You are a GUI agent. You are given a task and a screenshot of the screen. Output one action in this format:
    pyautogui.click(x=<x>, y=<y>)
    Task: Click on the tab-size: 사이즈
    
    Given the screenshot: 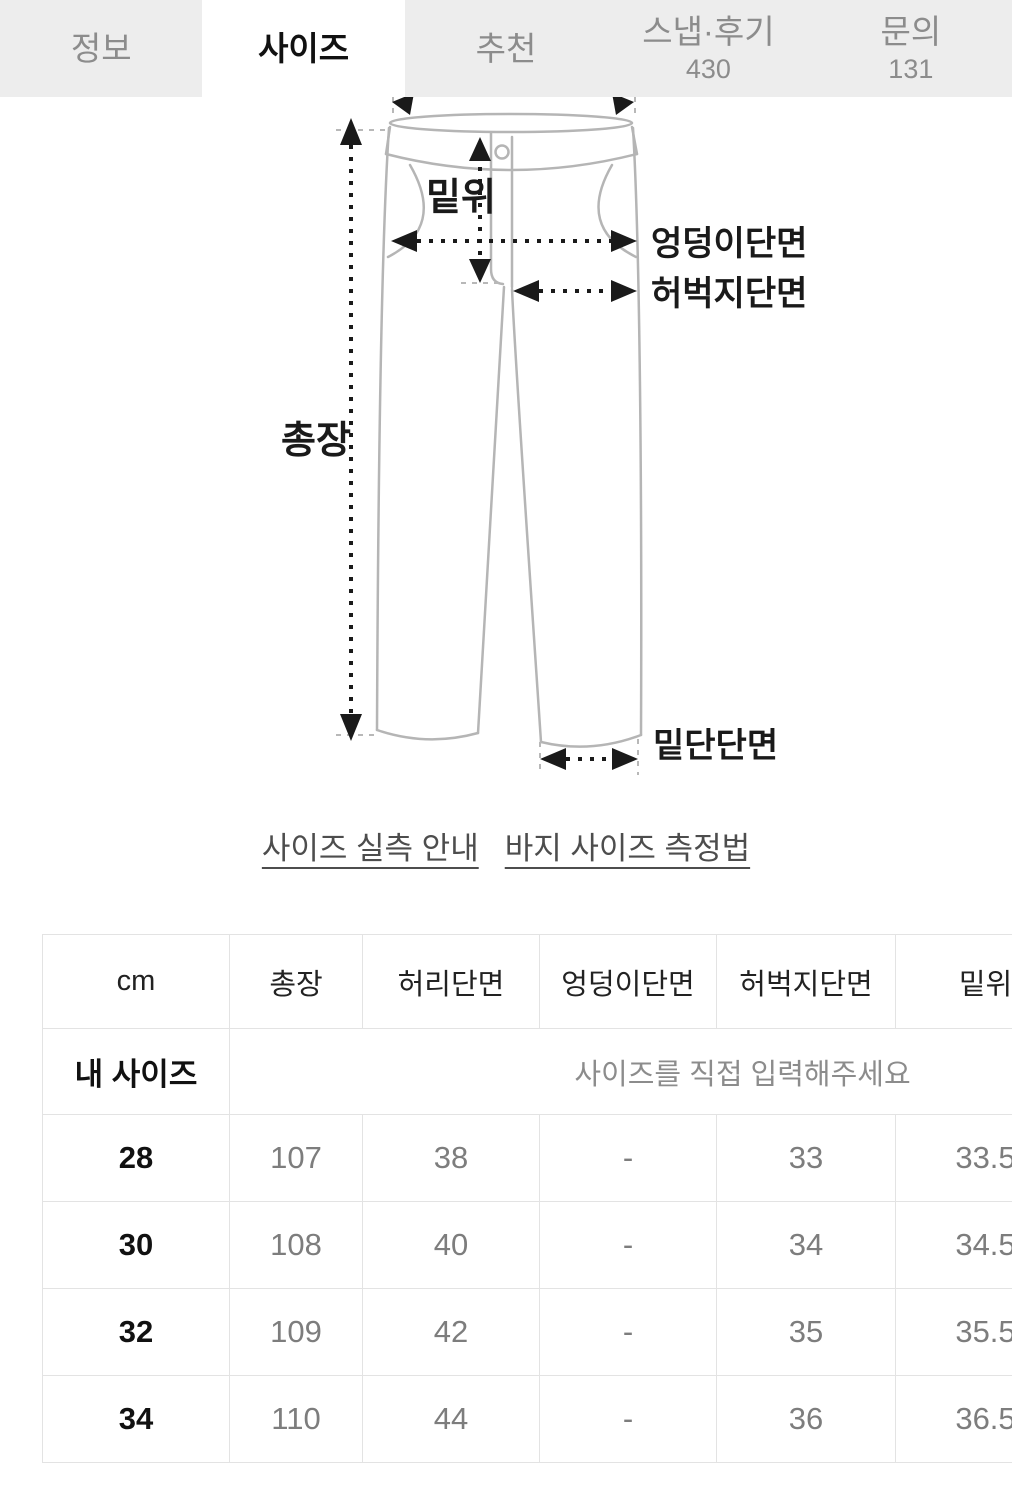 What is the action you would take?
    pyautogui.click(x=303, y=48)
    